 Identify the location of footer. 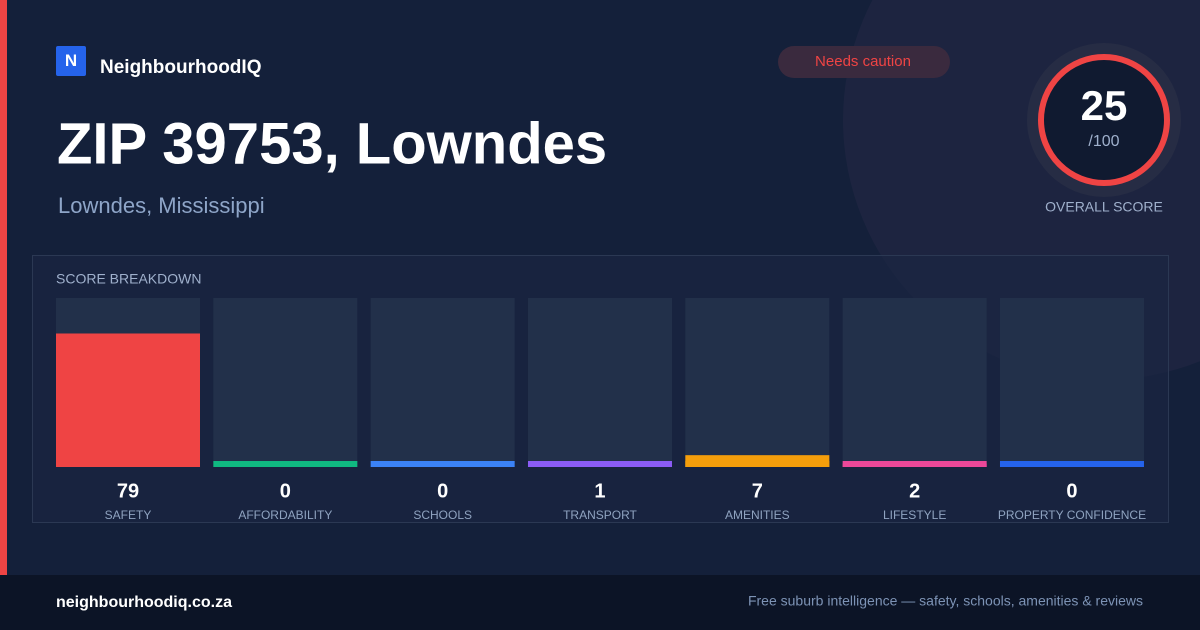
(600, 602).